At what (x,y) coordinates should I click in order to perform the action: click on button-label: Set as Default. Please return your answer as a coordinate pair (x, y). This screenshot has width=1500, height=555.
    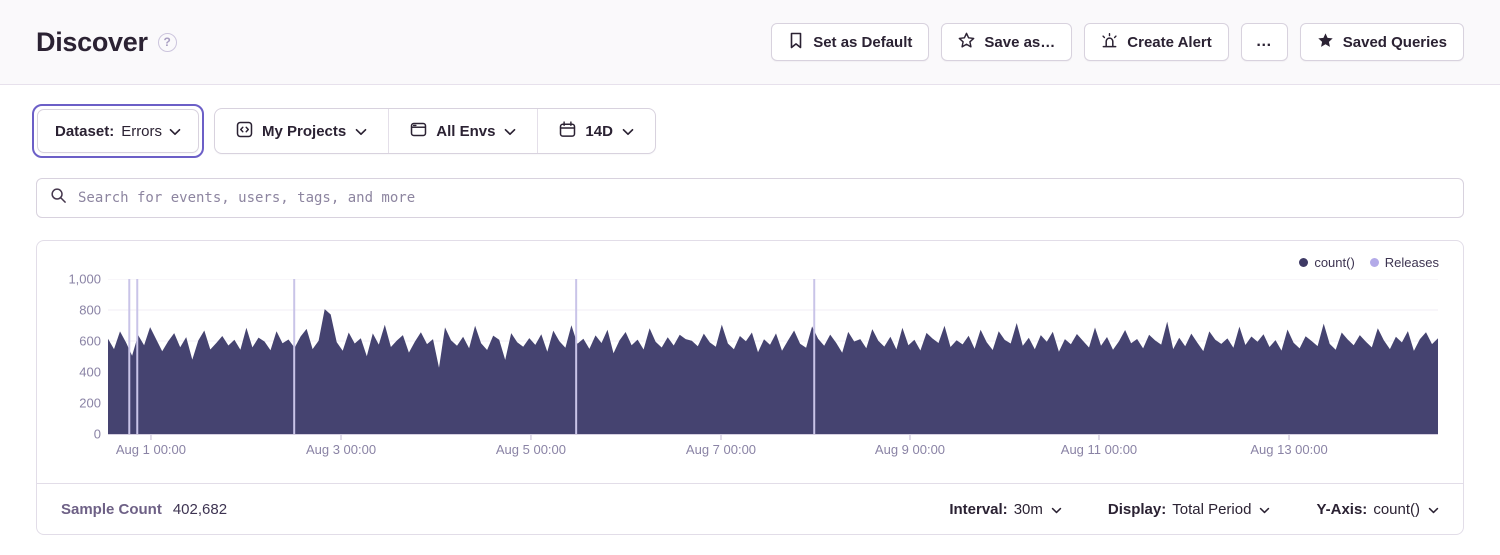
    Looking at the image, I should click on (863, 42).